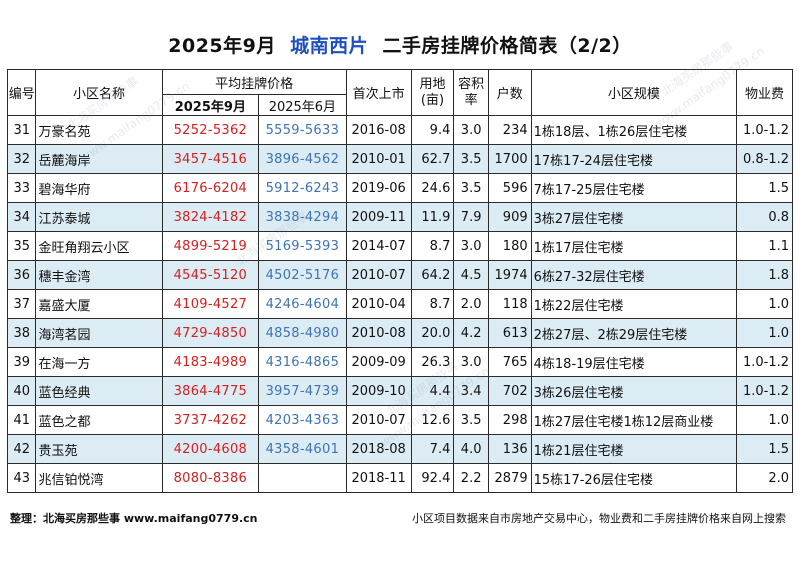 This screenshot has height=580, width=800. I want to click on header-scale: 小区规模, so click(634, 92).